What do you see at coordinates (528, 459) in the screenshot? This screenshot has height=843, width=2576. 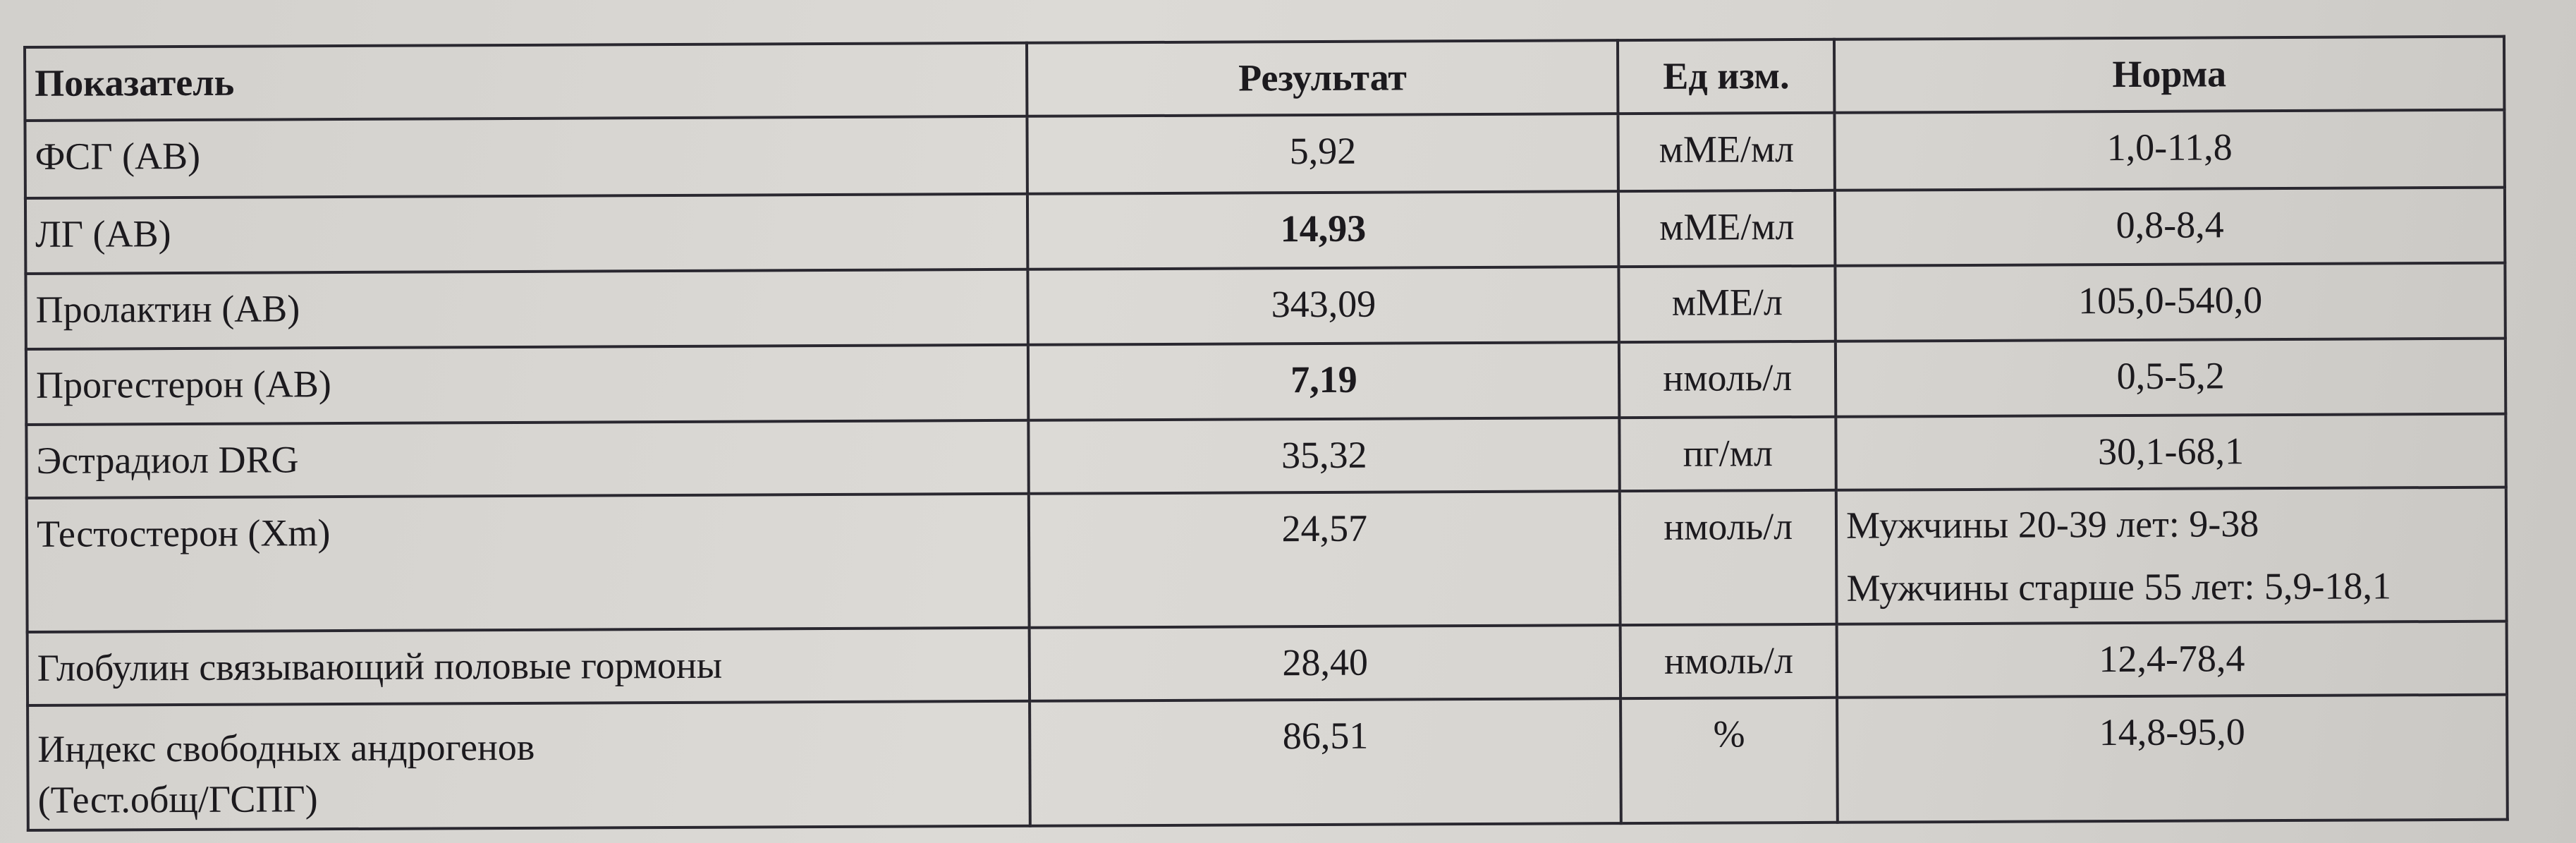 I see `indicator-name: Эстрадиол DRG` at bounding box center [528, 459].